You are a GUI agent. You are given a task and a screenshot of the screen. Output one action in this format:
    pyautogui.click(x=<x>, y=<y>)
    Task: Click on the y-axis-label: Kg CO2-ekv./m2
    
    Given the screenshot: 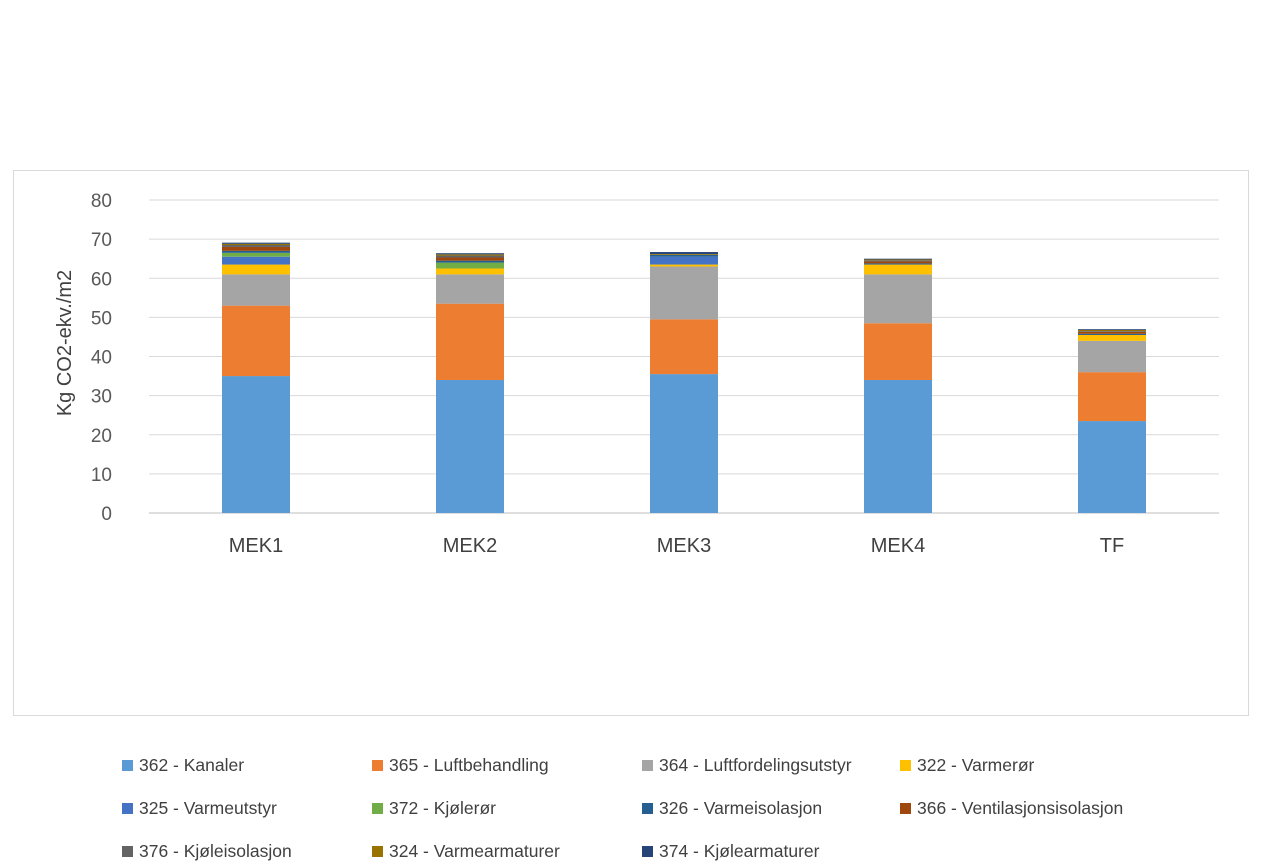 What is the action you would take?
    pyautogui.click(x=65, y=343)
    